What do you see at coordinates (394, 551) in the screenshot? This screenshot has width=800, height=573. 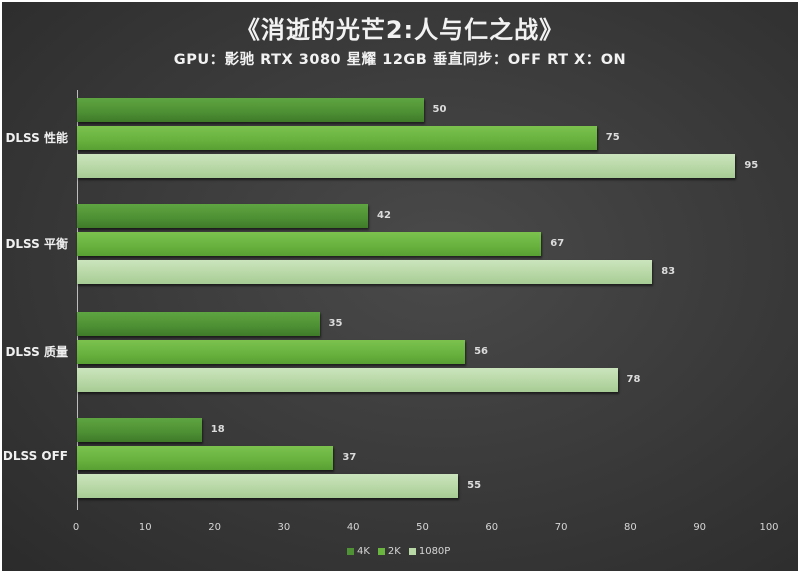 I see `legend-label: 2K` at bounding box center [394, 551].